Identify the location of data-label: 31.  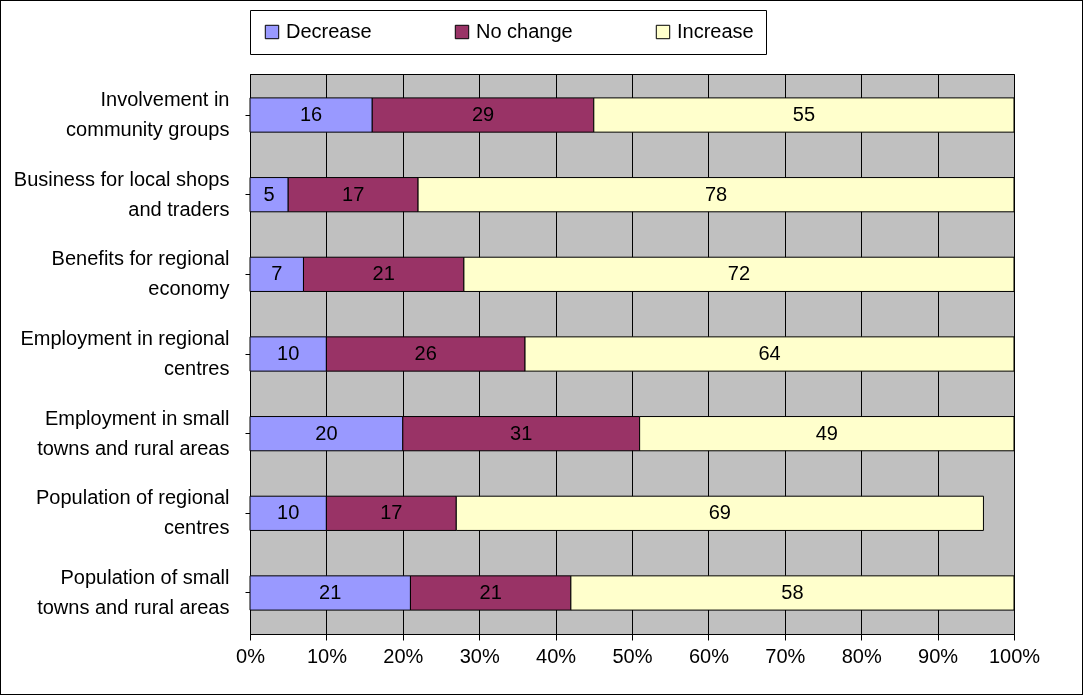
(521, 432).